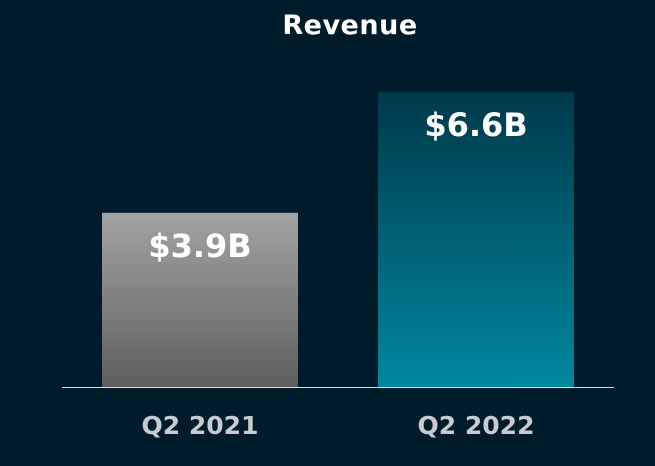  I want to click on chart-title: Revenue, so click(350, 25).